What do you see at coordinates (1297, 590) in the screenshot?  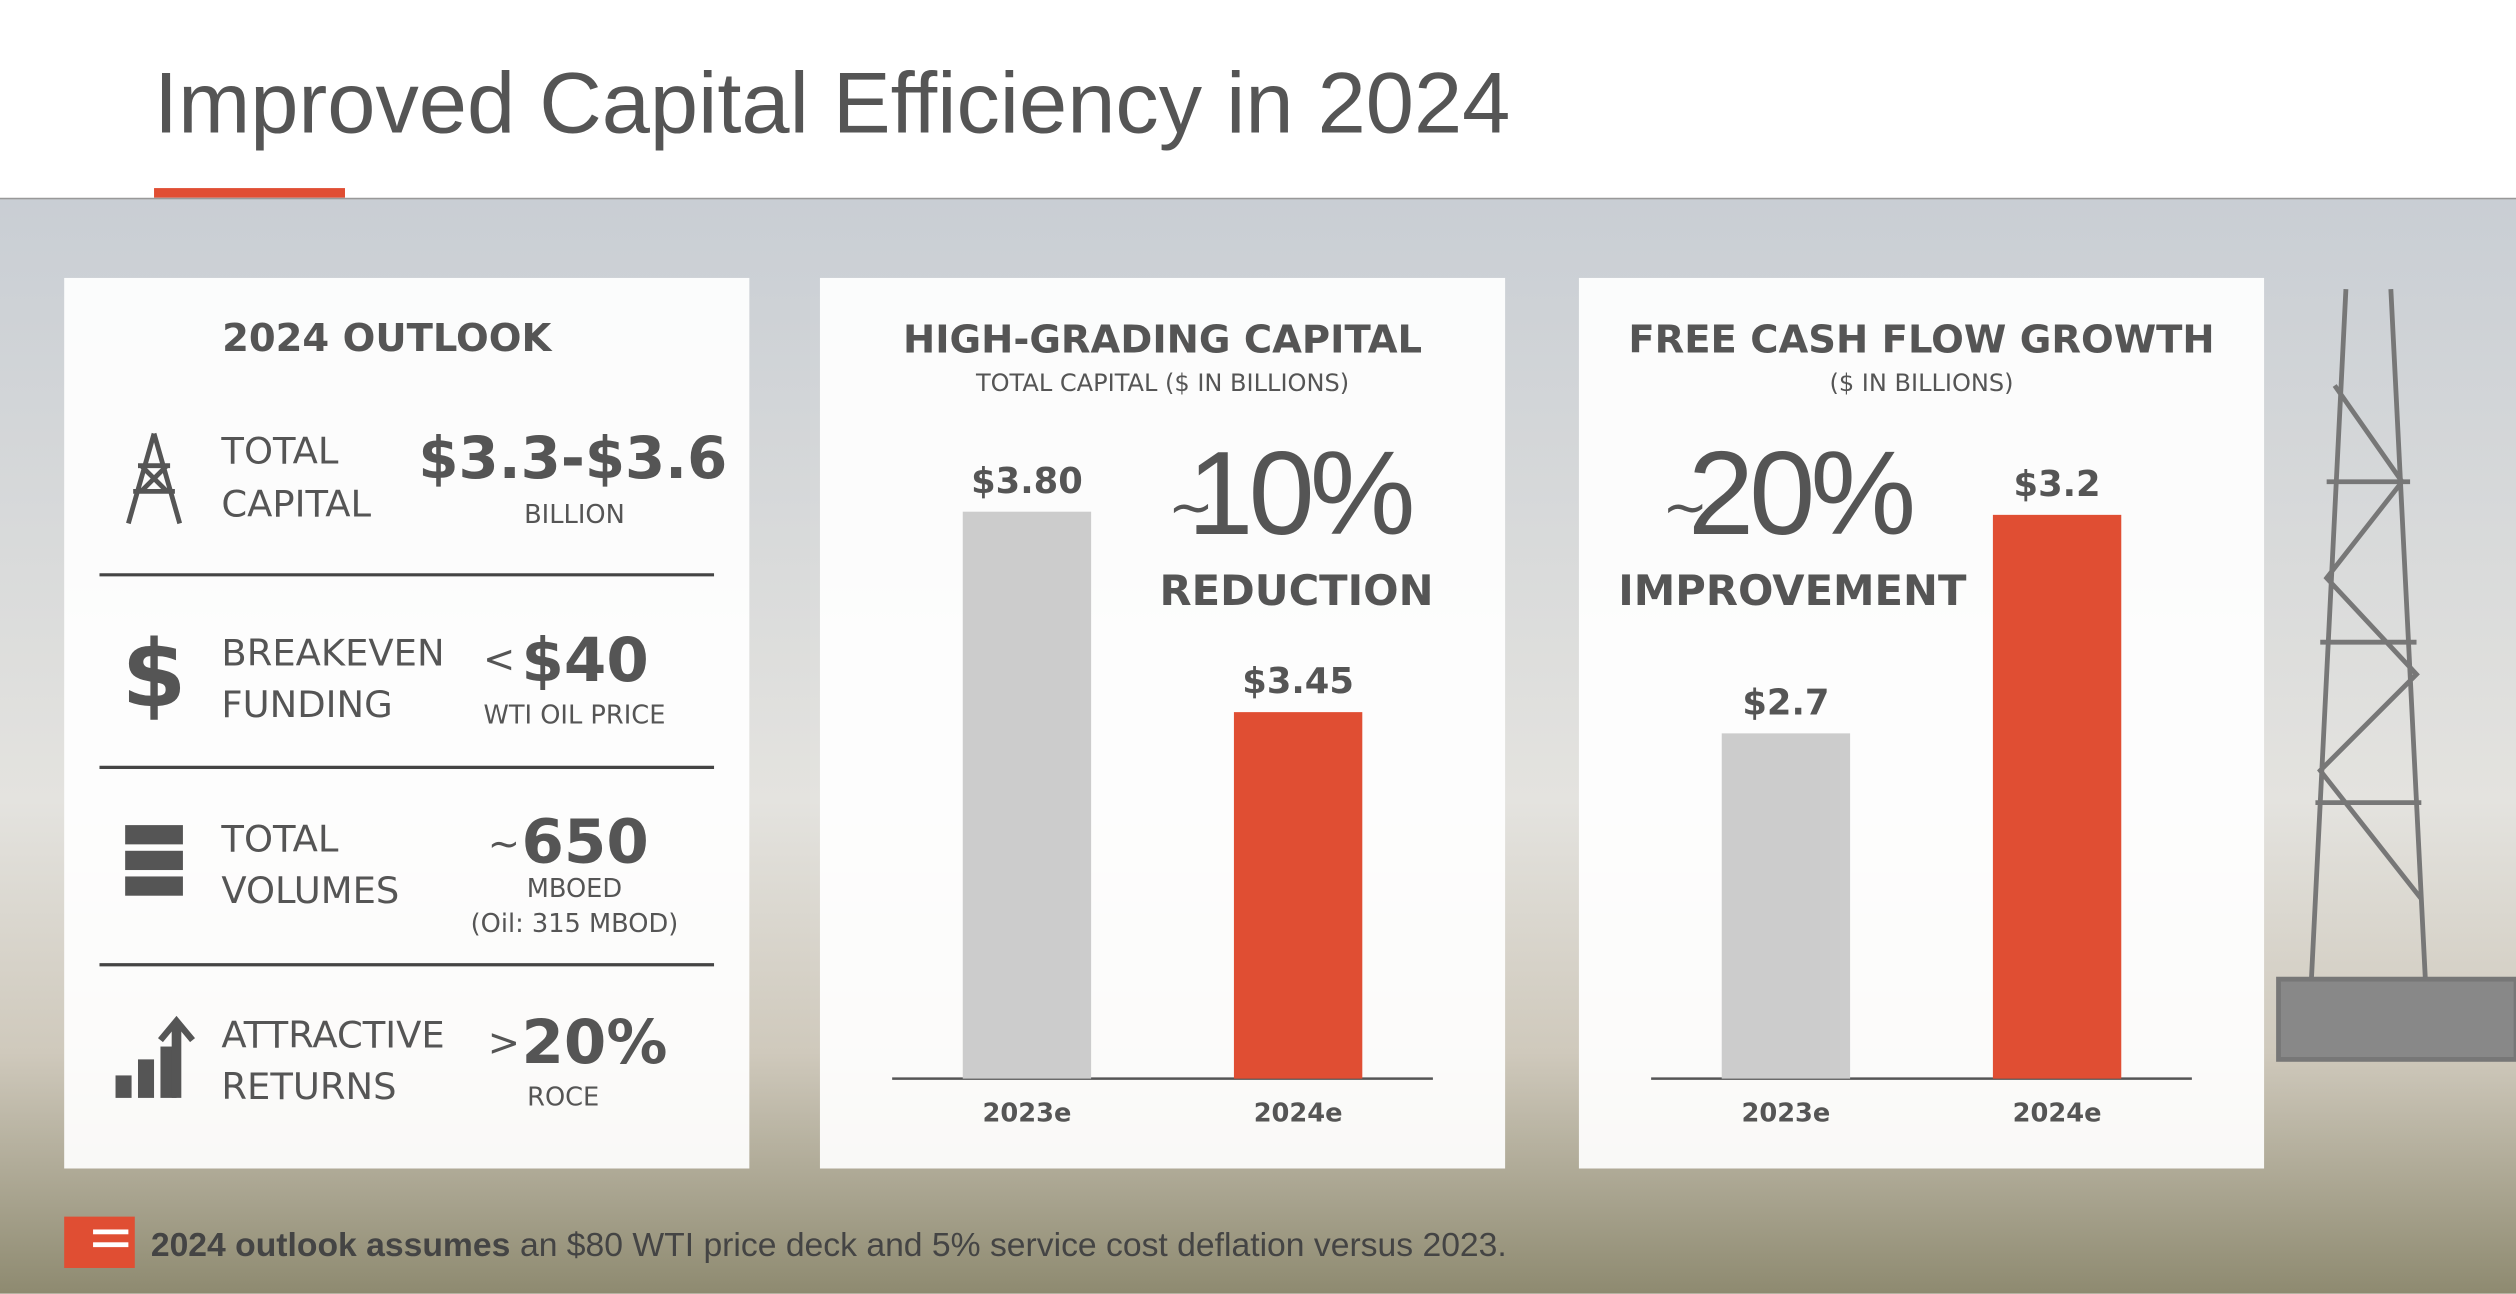 I see `annotation-label: REDUCTION` at bounding box center [1297, 590].